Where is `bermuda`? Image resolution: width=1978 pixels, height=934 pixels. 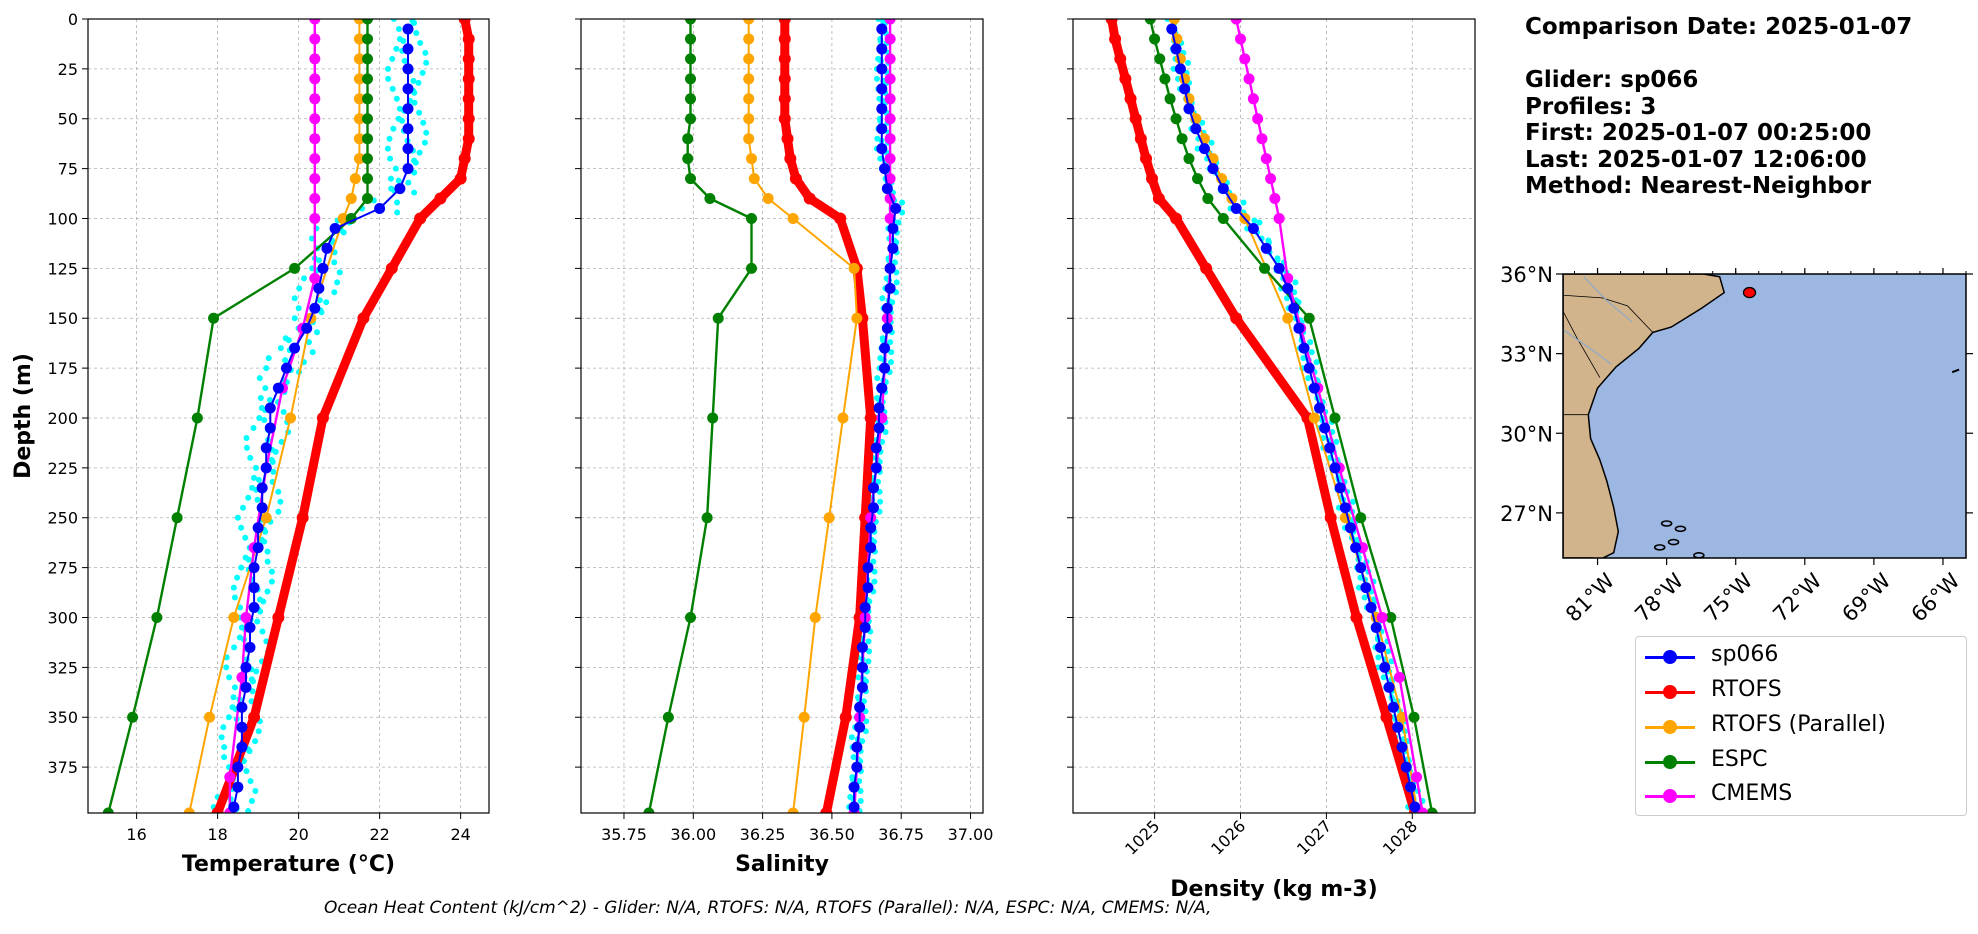 bermuda is located at coordinates (1955, 371).